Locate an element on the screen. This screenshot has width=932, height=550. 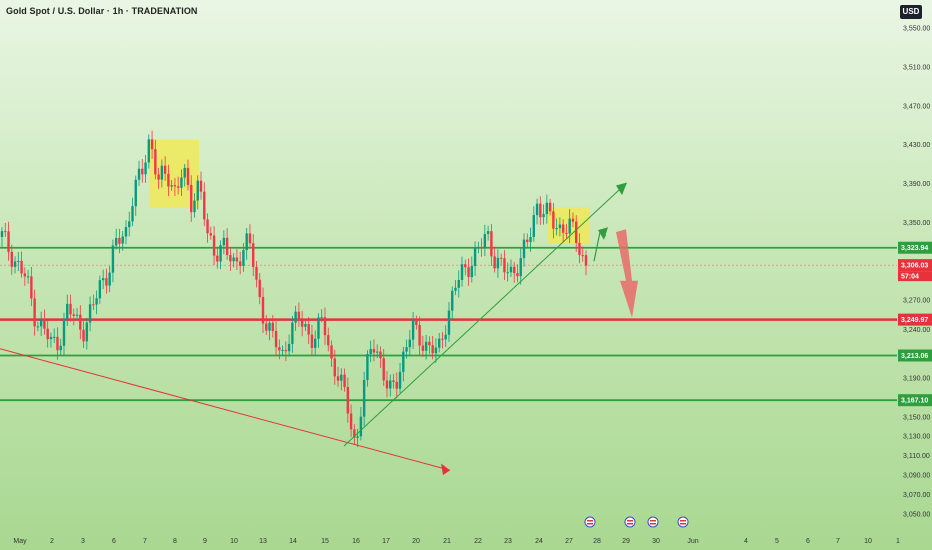
y-tick-label: 3,240.00 is located at coordinates (916, 330).